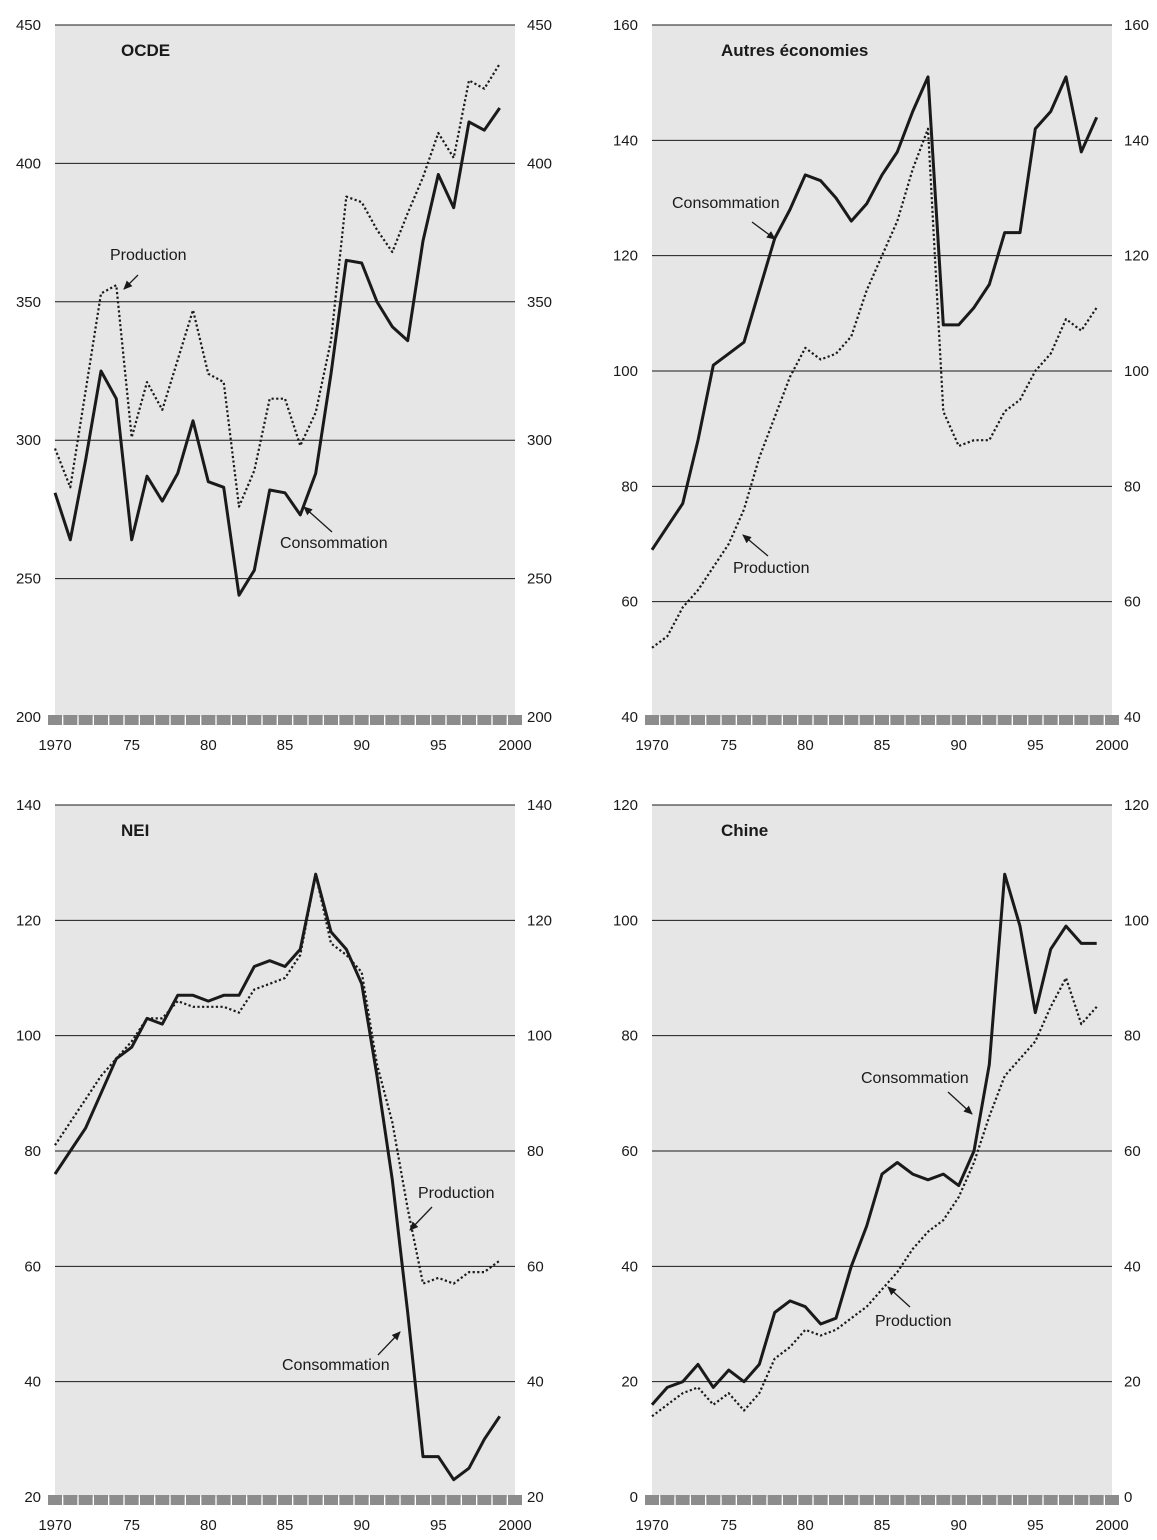 This screenshot has height=1540, width=1157. I want to click on y-tick-label-left: 100, so click(625, 920).